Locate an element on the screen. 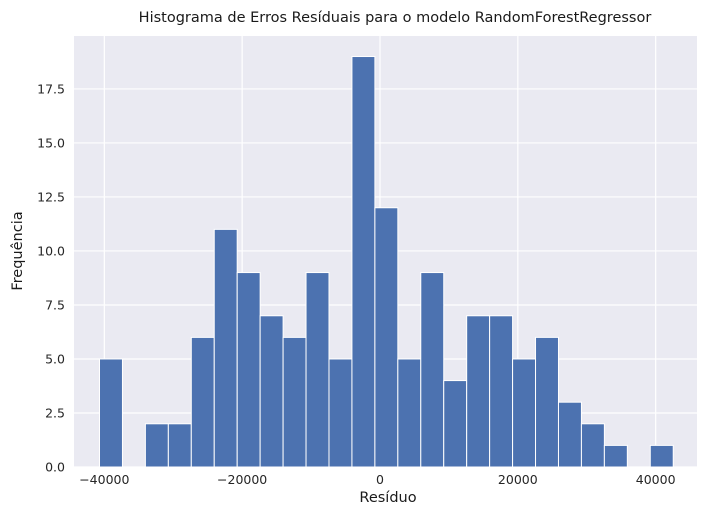  x-axis-label: Resíduo is located at coordinates (387, 498).